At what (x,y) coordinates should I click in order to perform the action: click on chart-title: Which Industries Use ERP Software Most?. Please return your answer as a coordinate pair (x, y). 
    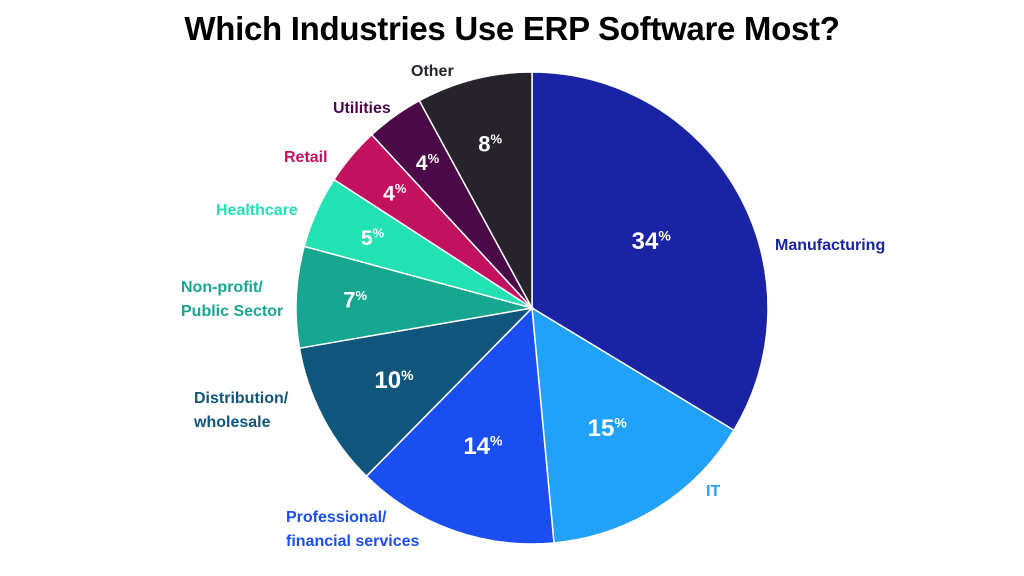
    Looking at the image, I should click on (512, 28).